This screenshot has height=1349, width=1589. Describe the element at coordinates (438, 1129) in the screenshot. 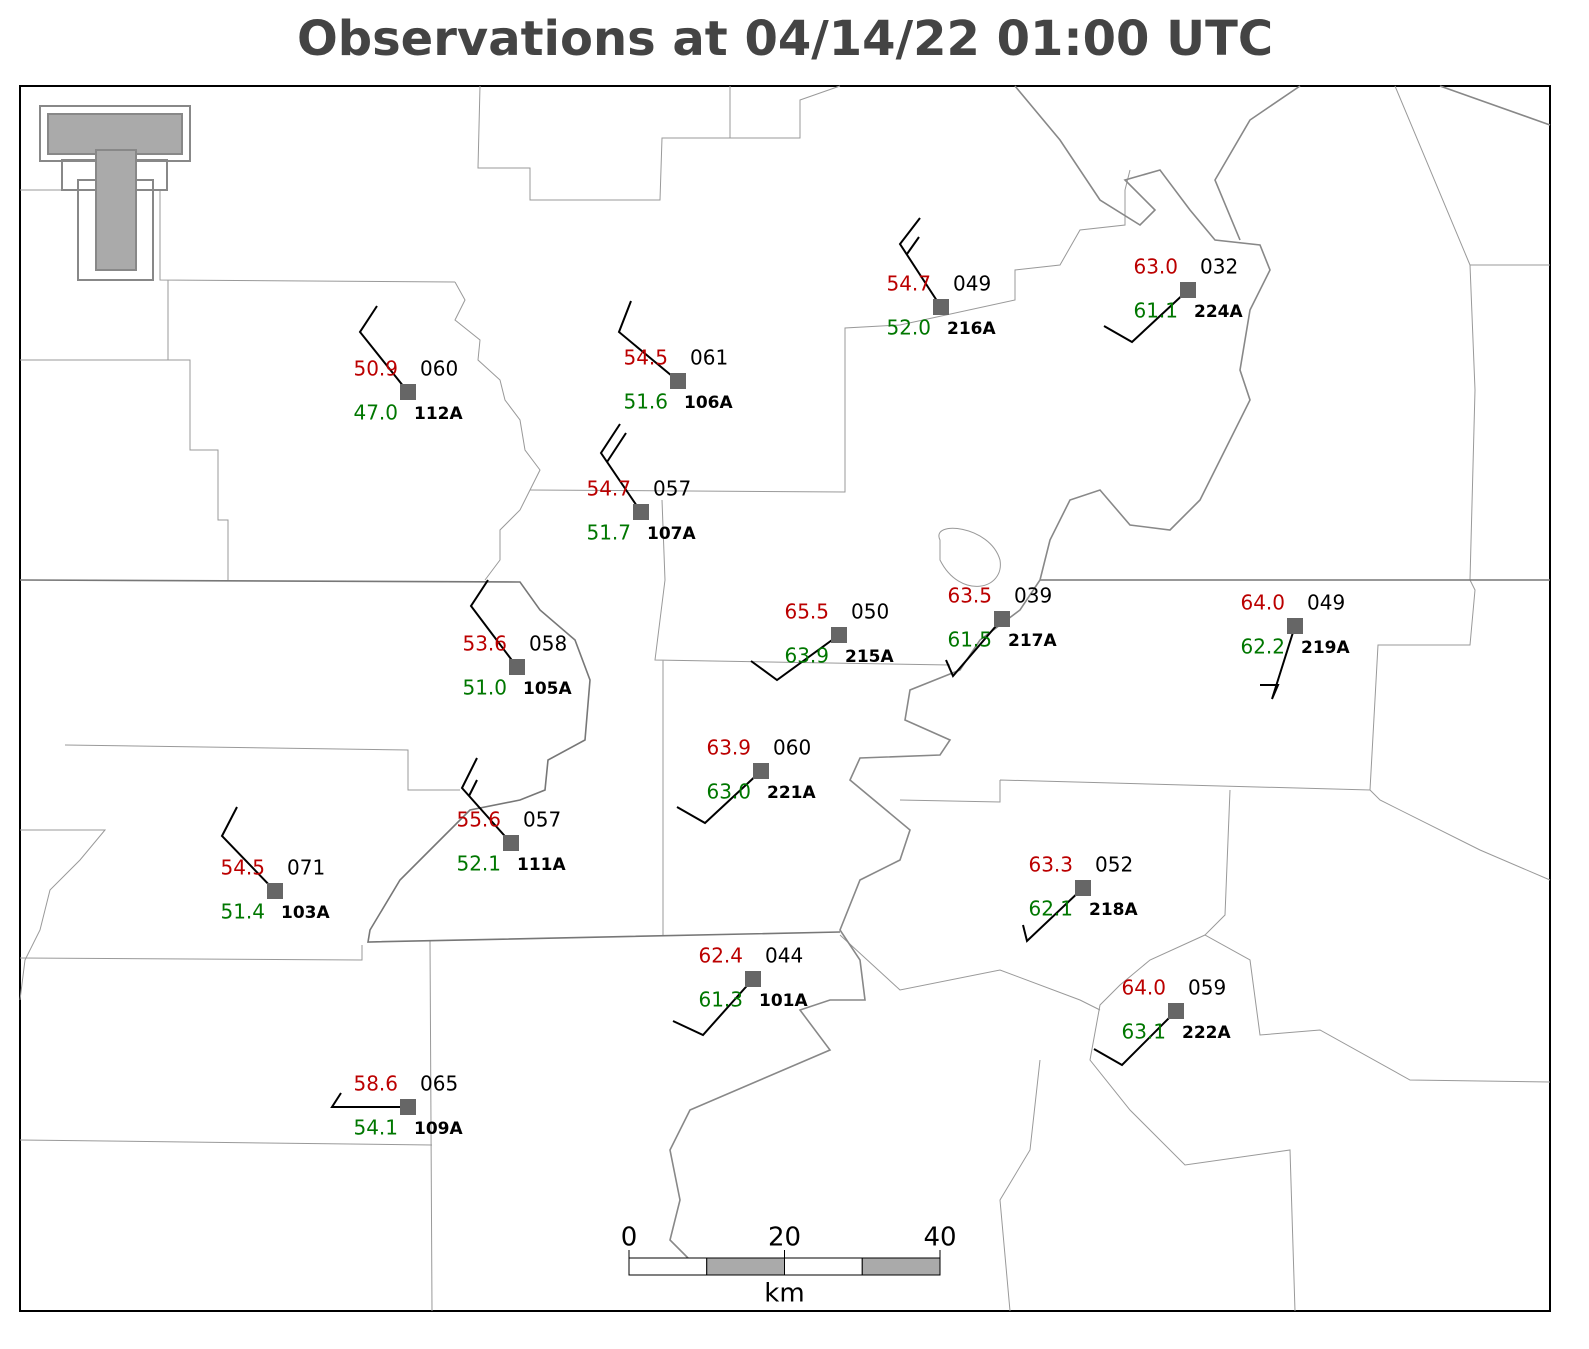

I see `station-id: 109A` at that location.